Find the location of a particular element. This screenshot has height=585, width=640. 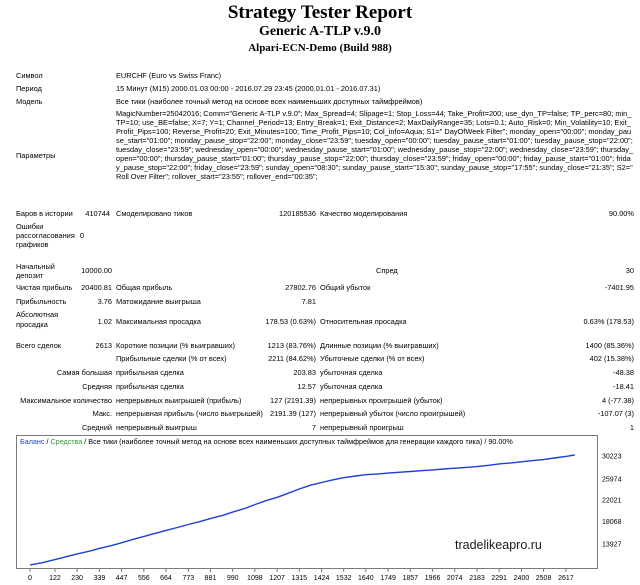

maximal-loss-value: -107.07 (3) is located at coordinates (615, 413).